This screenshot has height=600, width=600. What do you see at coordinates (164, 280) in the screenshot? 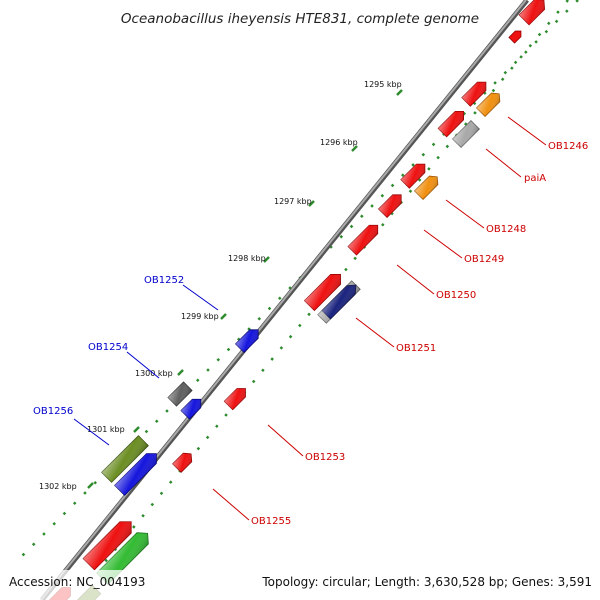
I see `gene-label-ob1252: OB1252` at bounding box center [164, 280].